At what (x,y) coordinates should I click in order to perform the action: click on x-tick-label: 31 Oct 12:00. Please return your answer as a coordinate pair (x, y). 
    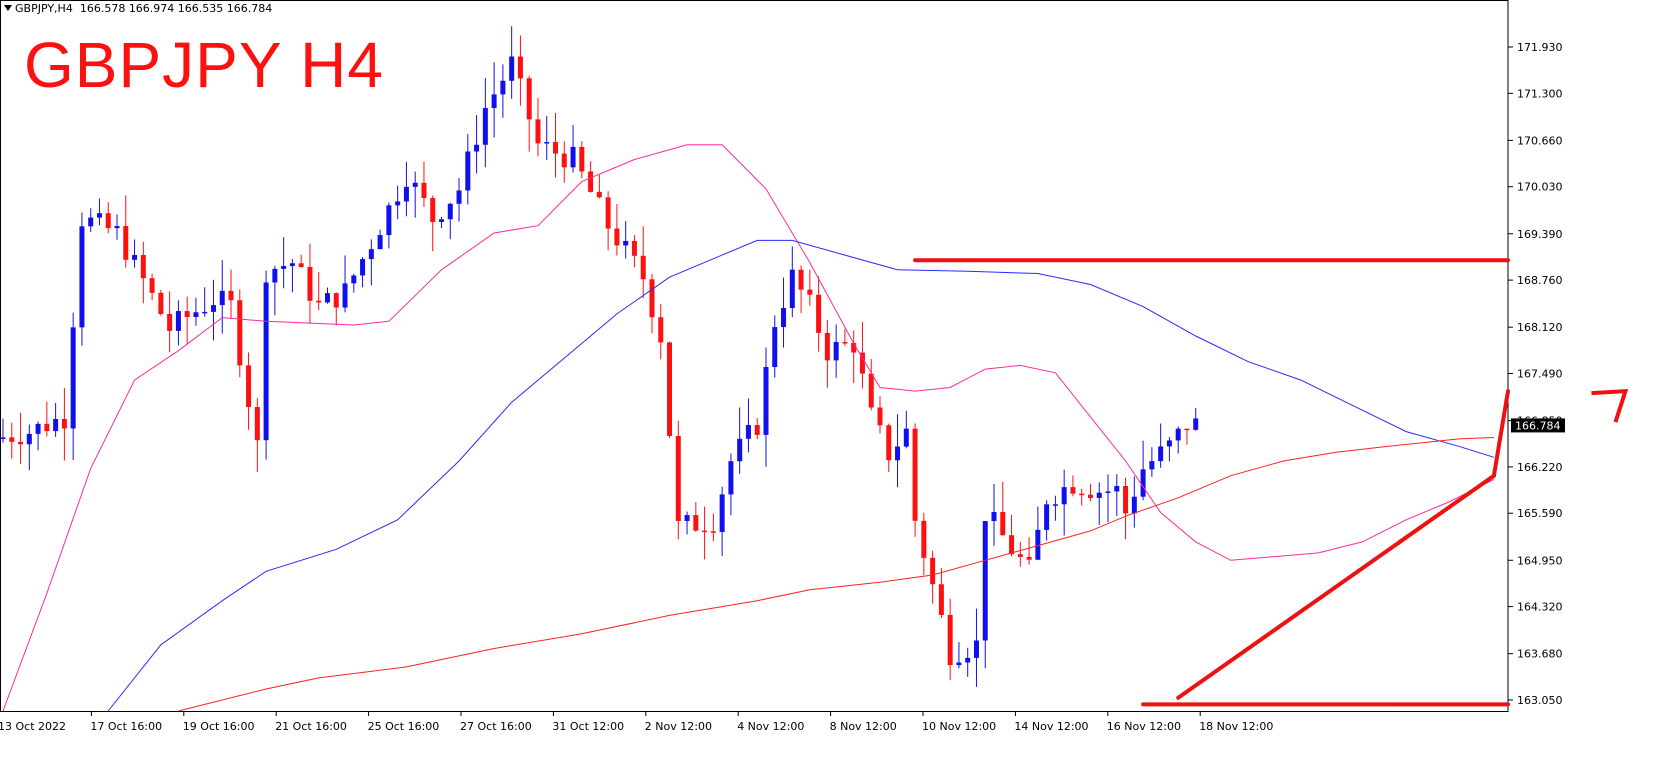
    Looking at the image, I should click on (588, 726).